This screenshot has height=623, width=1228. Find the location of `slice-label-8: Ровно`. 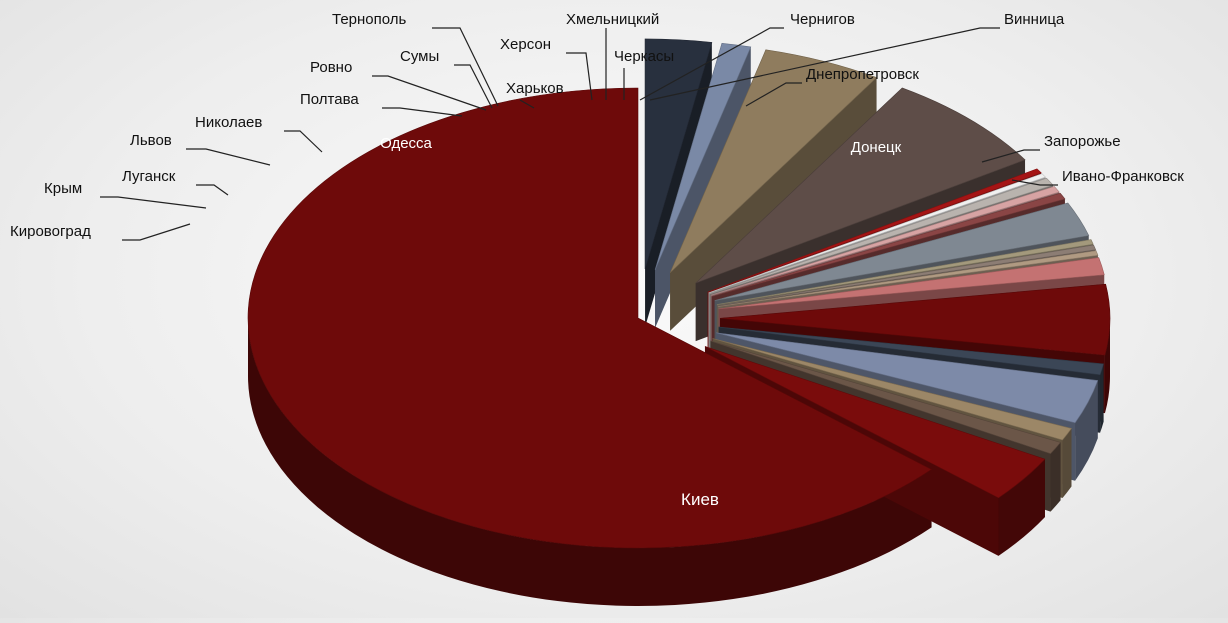

slice-label-8: Ровно is located at coordinates (331, 67).